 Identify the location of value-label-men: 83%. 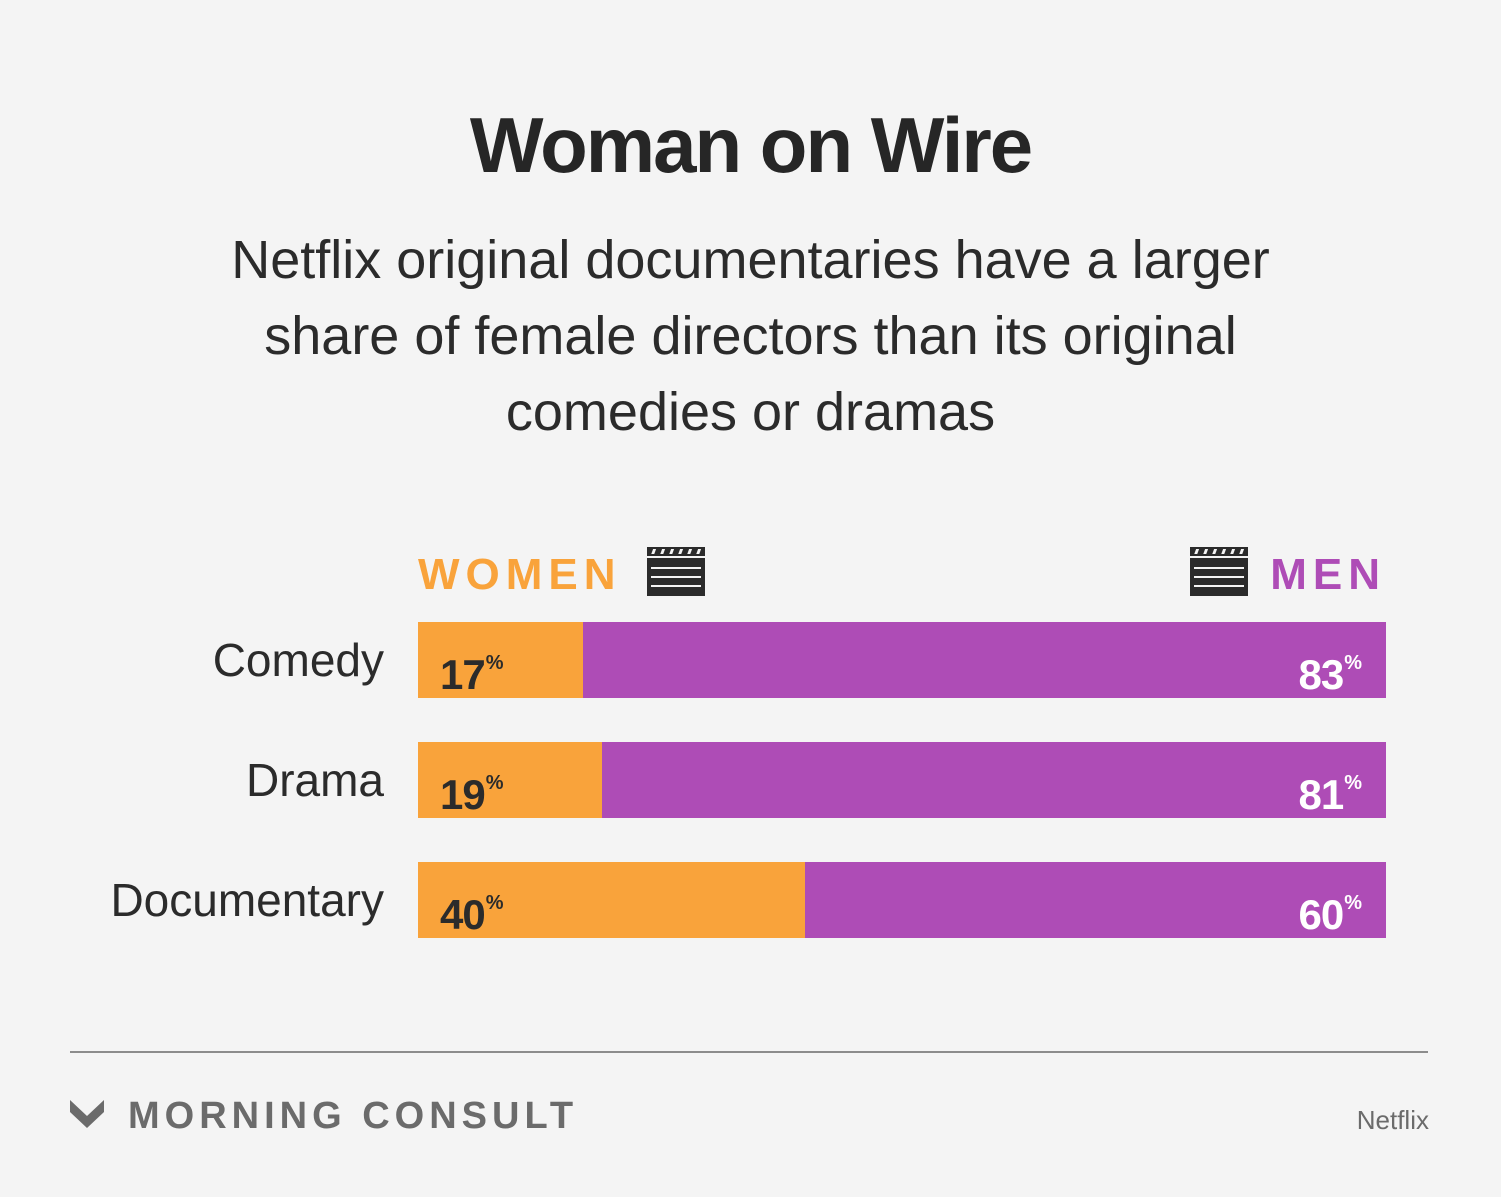
(1330, 674).